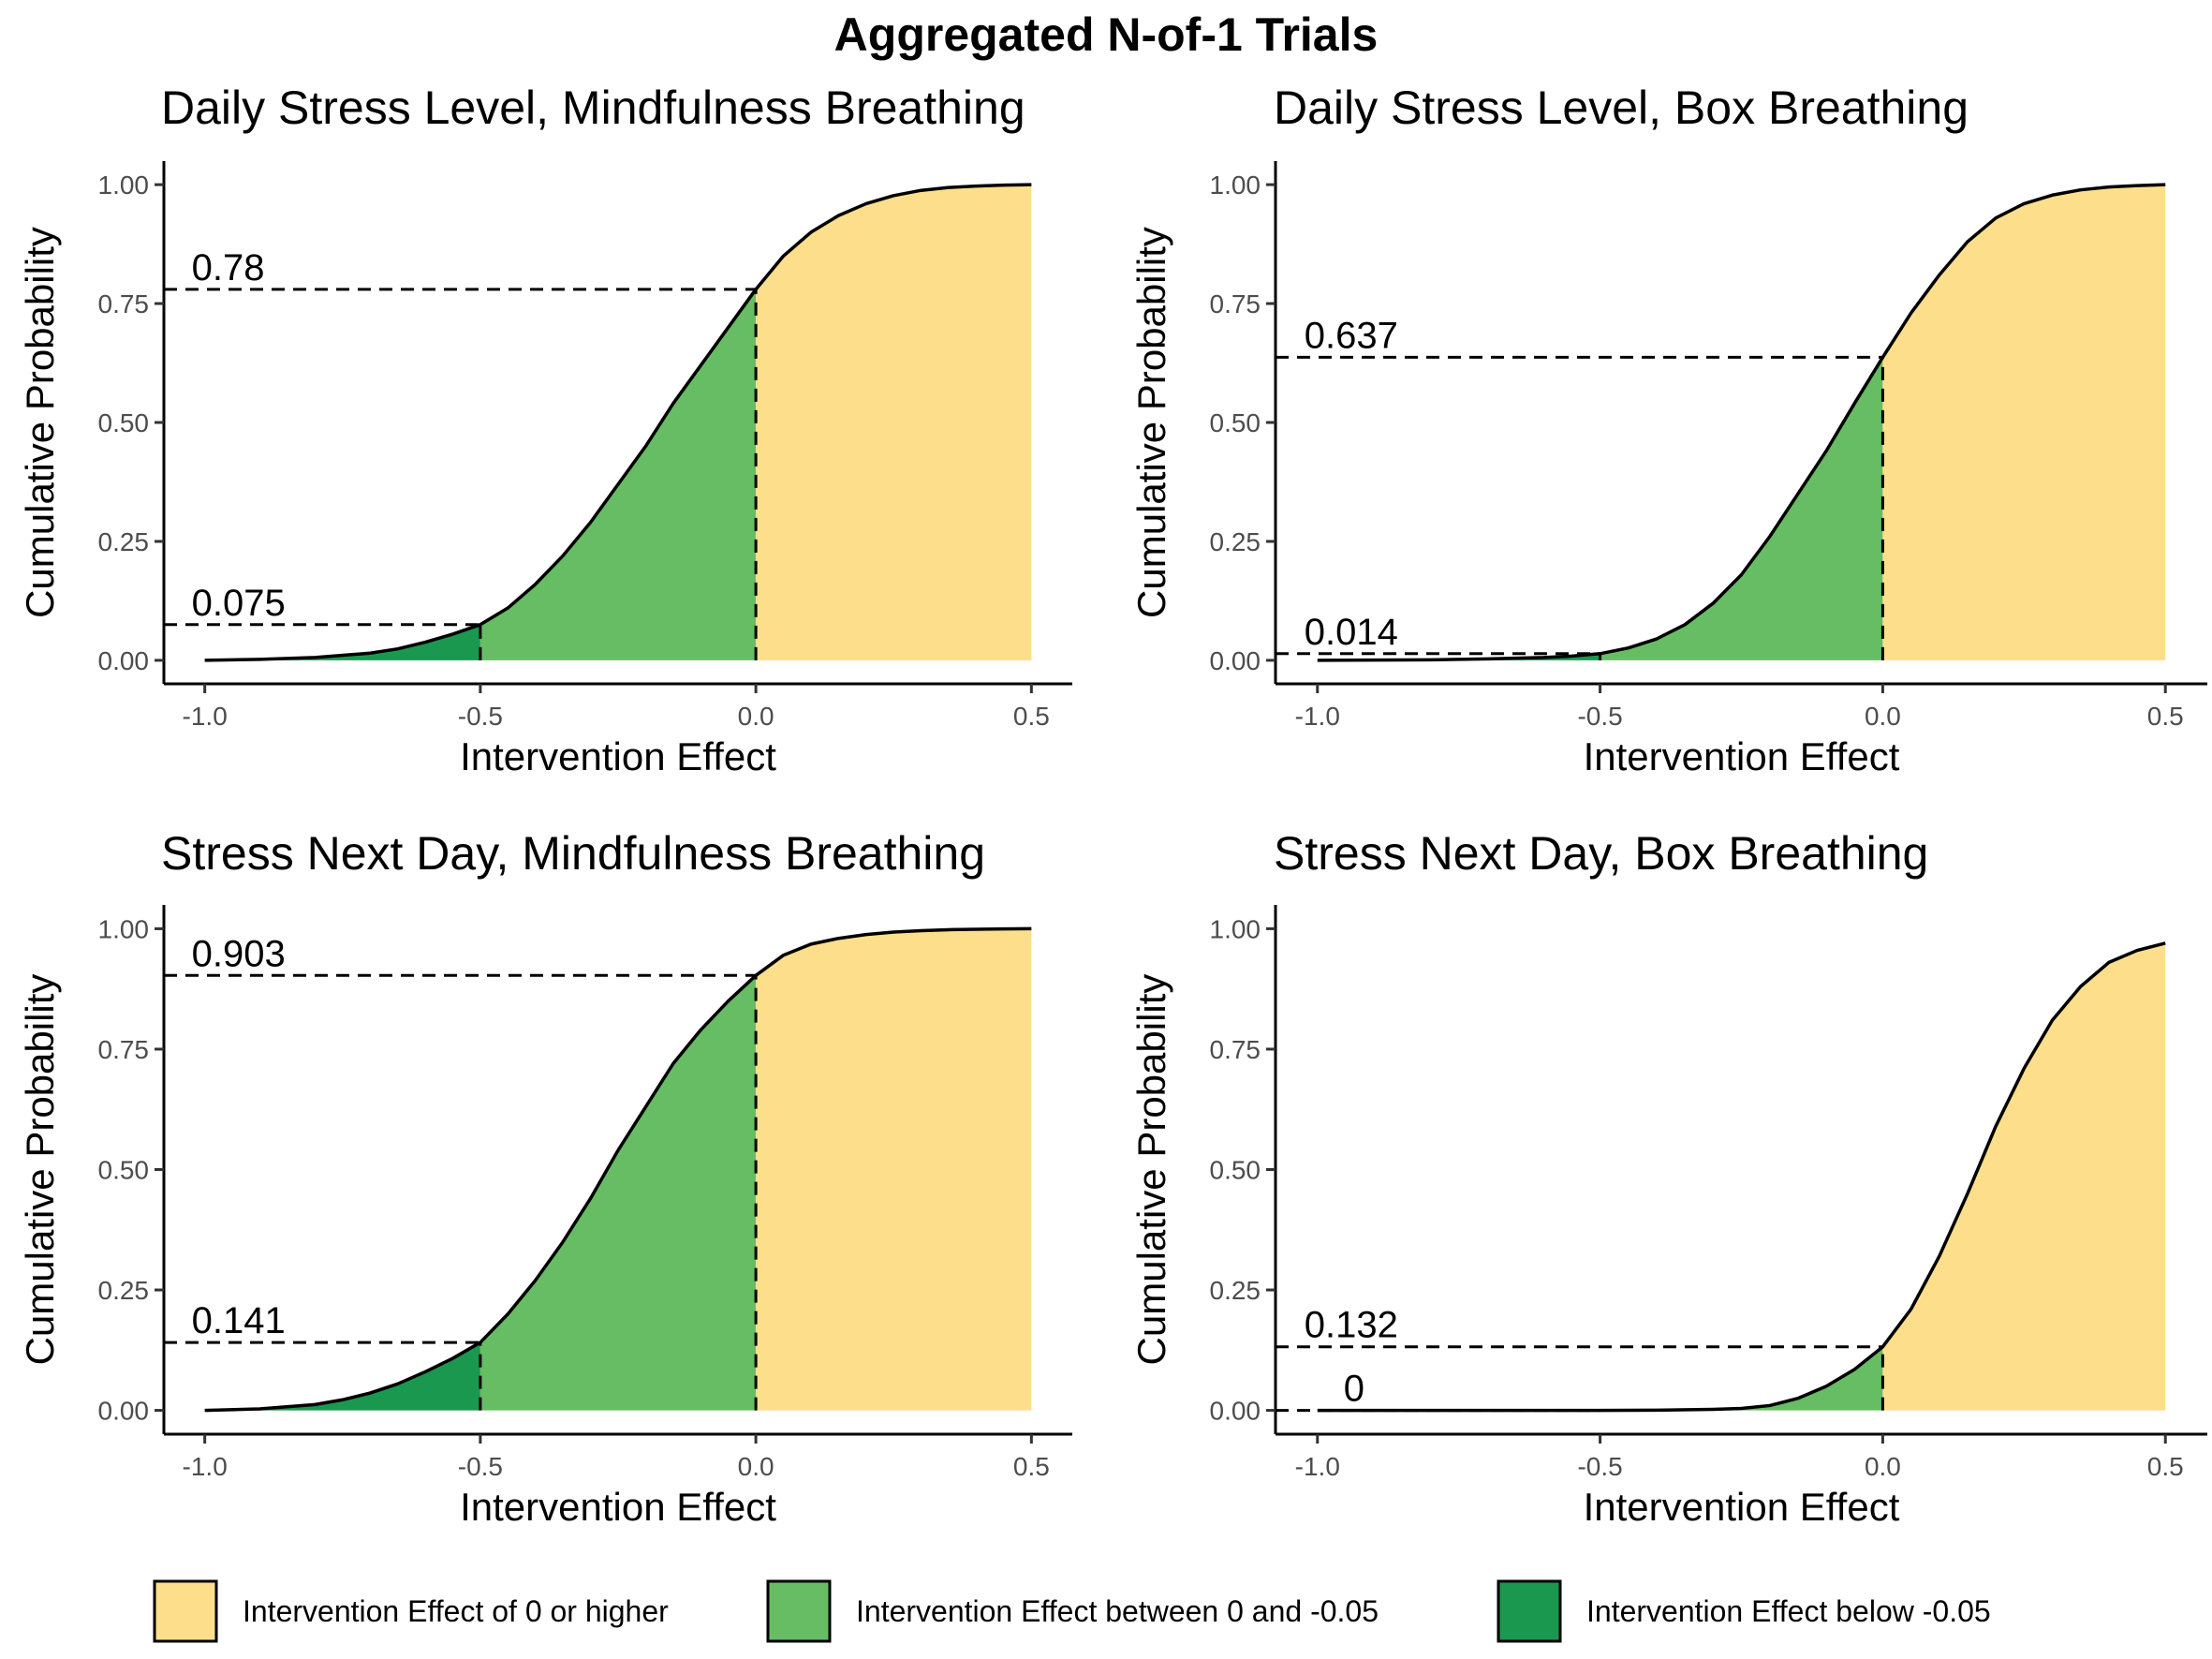  Describe the element at coordinates (1118, 1611) in the screenshot. I see `legend-label: Intervention Effect between 0 and -0.05` at that location.